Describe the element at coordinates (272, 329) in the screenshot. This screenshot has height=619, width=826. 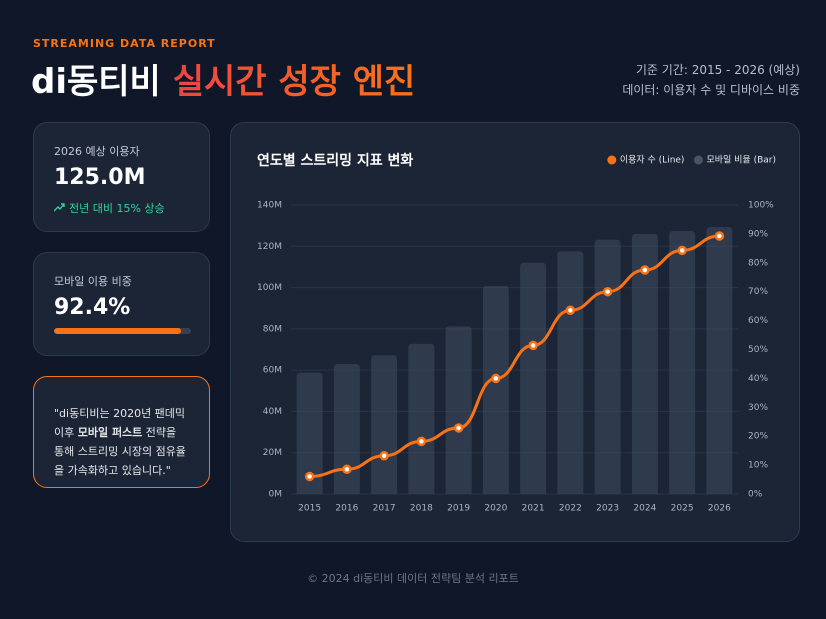
I see `y-tick-label: 80M` at that location.